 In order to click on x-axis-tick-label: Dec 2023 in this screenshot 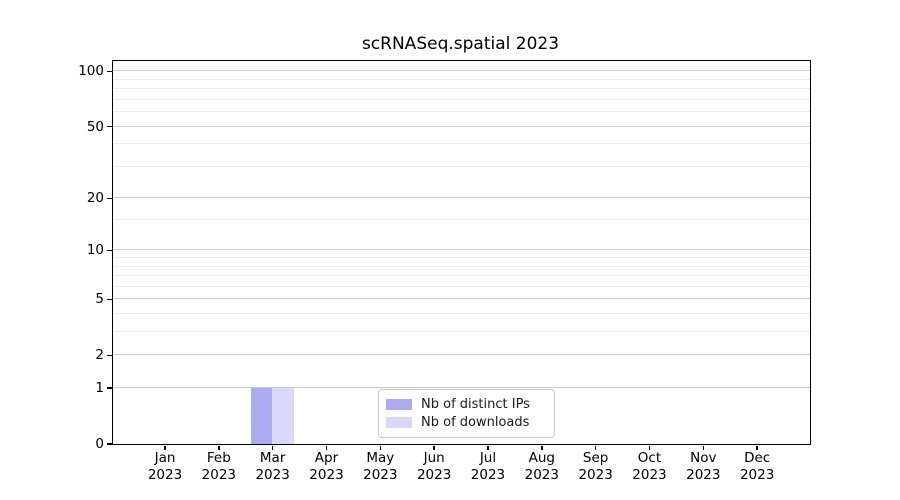, I will do `click(757, 466)`.